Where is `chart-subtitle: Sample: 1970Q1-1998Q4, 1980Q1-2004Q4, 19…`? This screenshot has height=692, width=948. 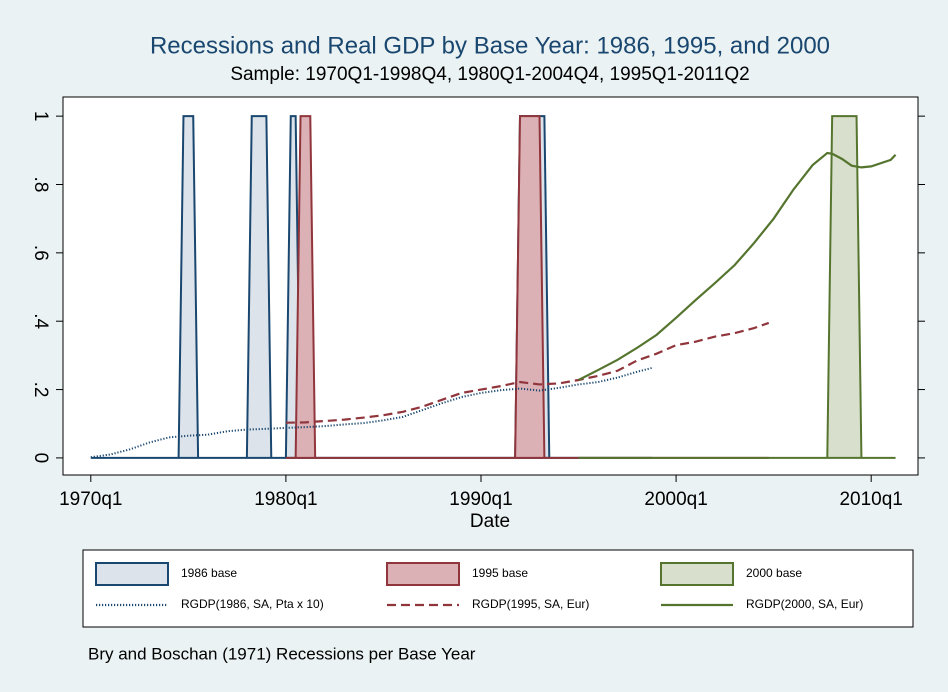
chart-subtitle: Sample: 1970Q1-1998Q4, 1980Q1-2004Q4, 19… is located at coordinates (489, 74).